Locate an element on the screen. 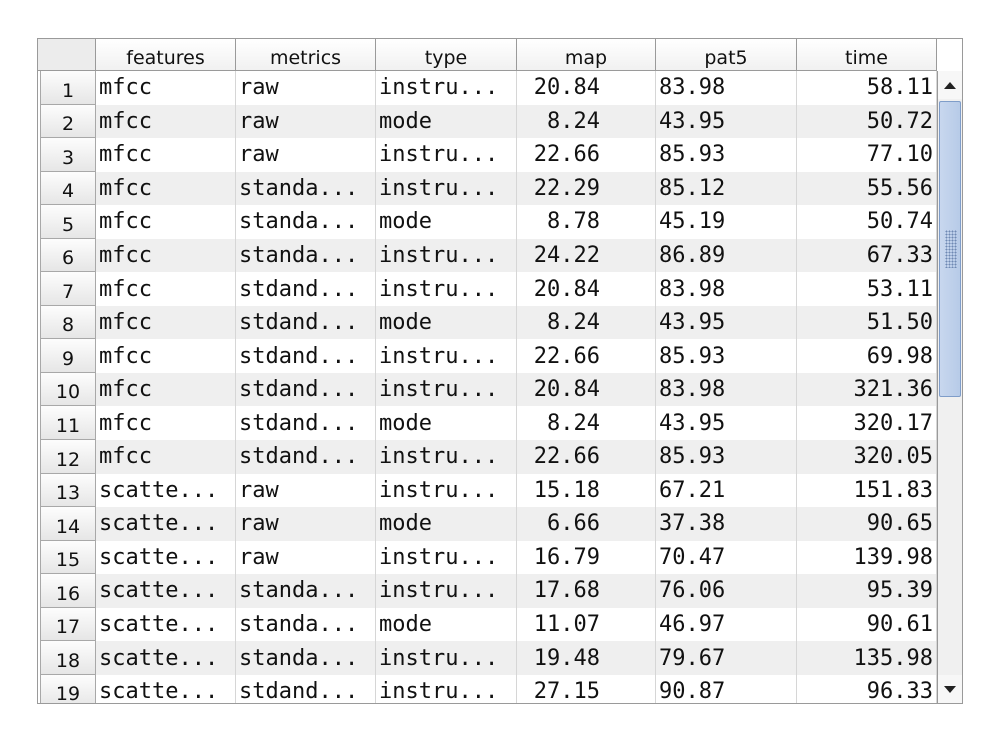 The image size is (1006, 745). cell-time: 53.11 is located at coordinates (867, 289).